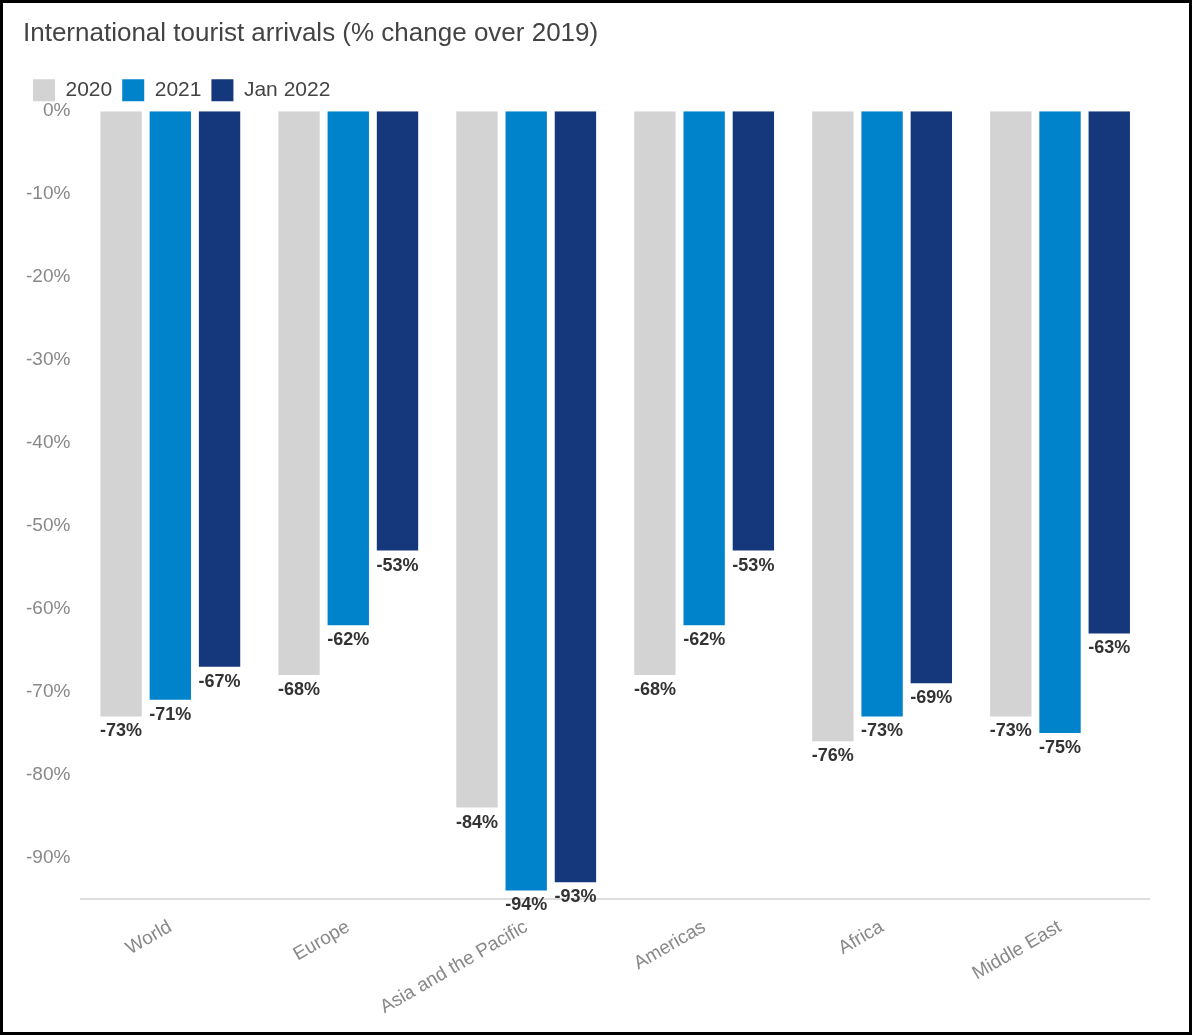  Describe the element at coordinates (48, 773) in the screenshot. I see `y-tick-label: -80%` at that location.